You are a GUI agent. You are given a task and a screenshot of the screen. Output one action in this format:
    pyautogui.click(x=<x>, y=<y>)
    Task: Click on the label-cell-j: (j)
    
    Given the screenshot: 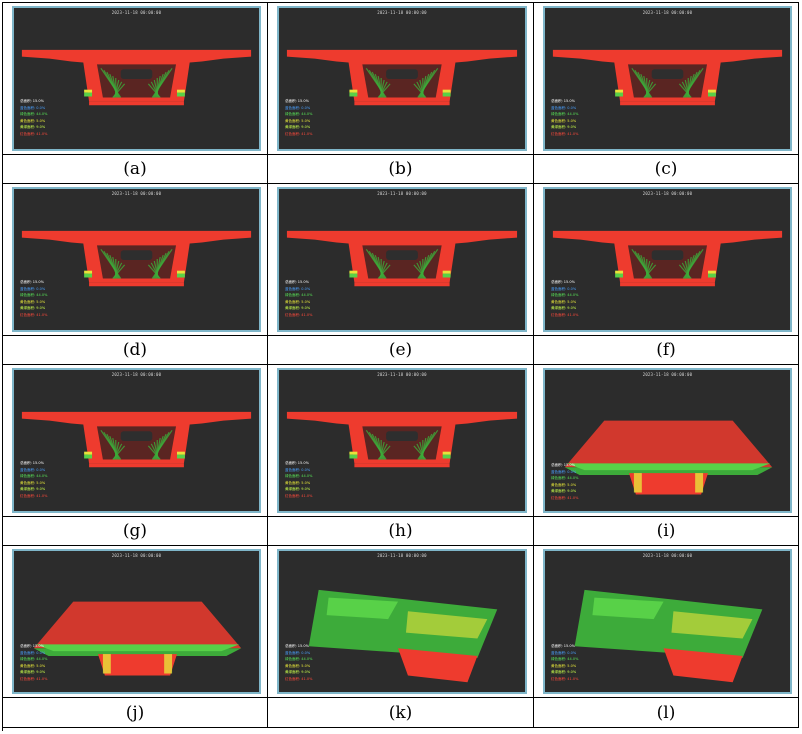 What is the action you would take?
    pyautogui.click(x=135, y=713)
    